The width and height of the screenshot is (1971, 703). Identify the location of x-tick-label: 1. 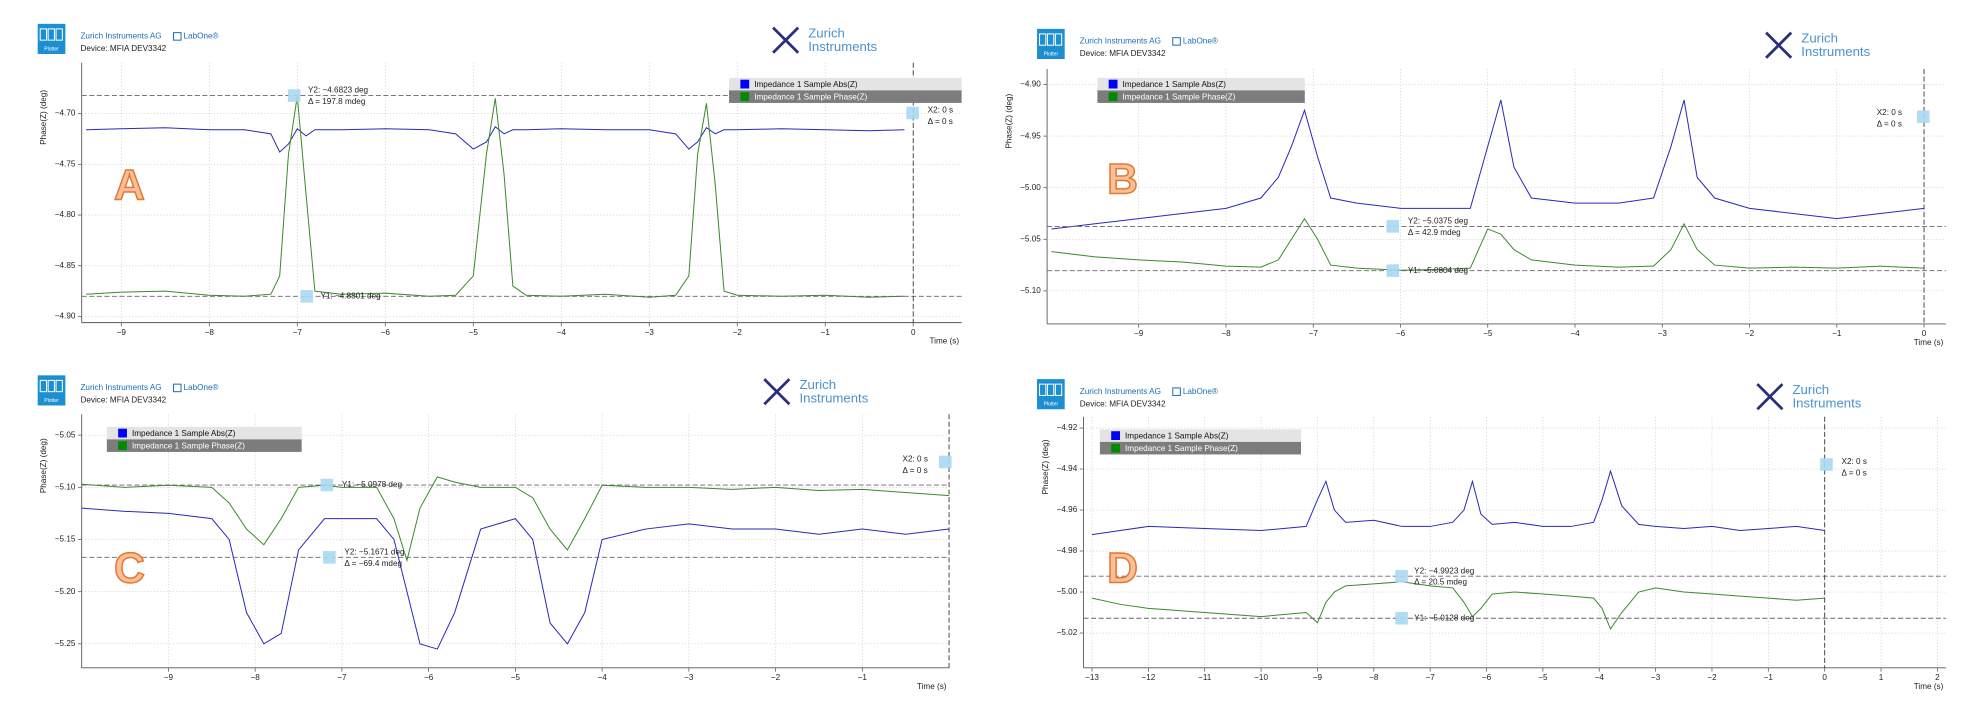
(1881, 677).